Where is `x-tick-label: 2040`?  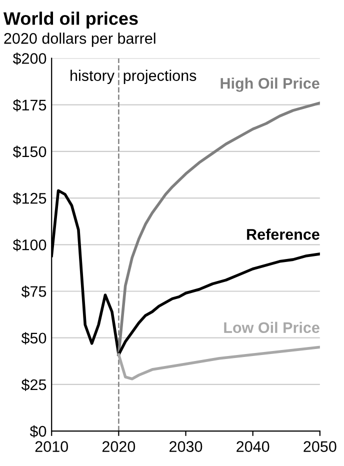
x-tick-label: 2040 is located at coordinates (253, 446).